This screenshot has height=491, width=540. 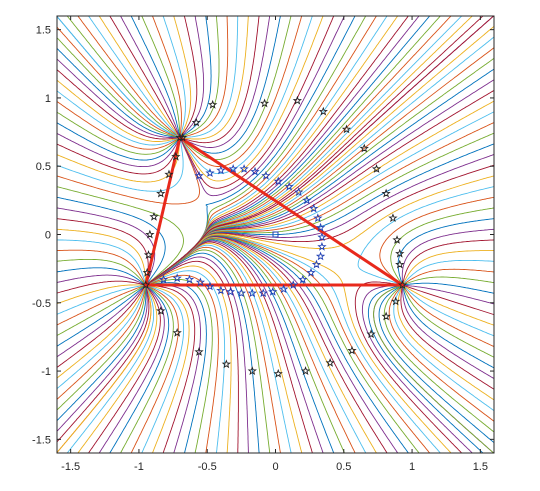 What do you see at coordinates (207, 467) in the screenshot?
I see `x-tick-label: -0.5` at bounding box center [207, 467].